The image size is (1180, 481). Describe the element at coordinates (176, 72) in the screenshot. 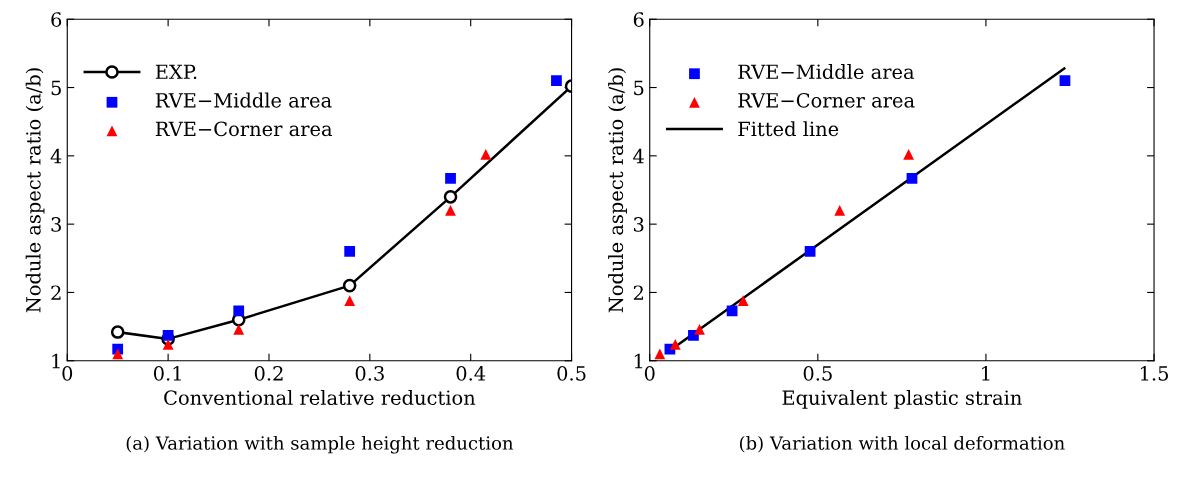

I see `legend-label: EXP.` at that location.